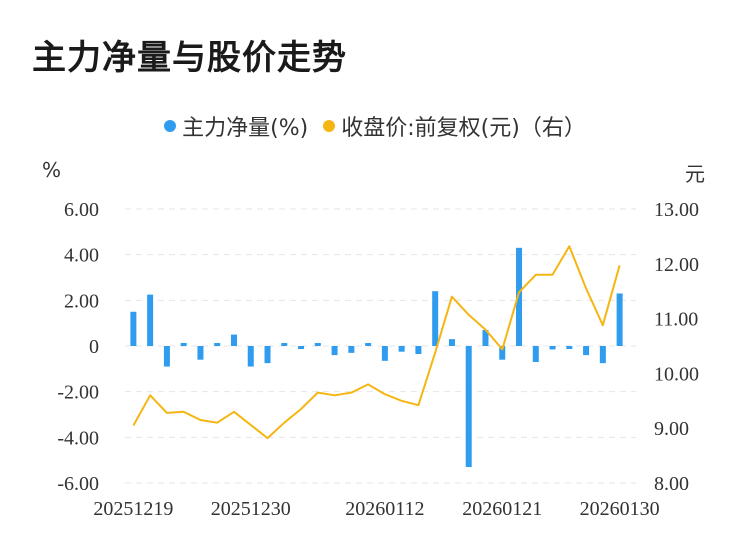 The image size is (750, 558). What do you see at coordinates (52, 170) in the screenshot?
I see `left-axis-unit: %` at bounding box center [52, 170].